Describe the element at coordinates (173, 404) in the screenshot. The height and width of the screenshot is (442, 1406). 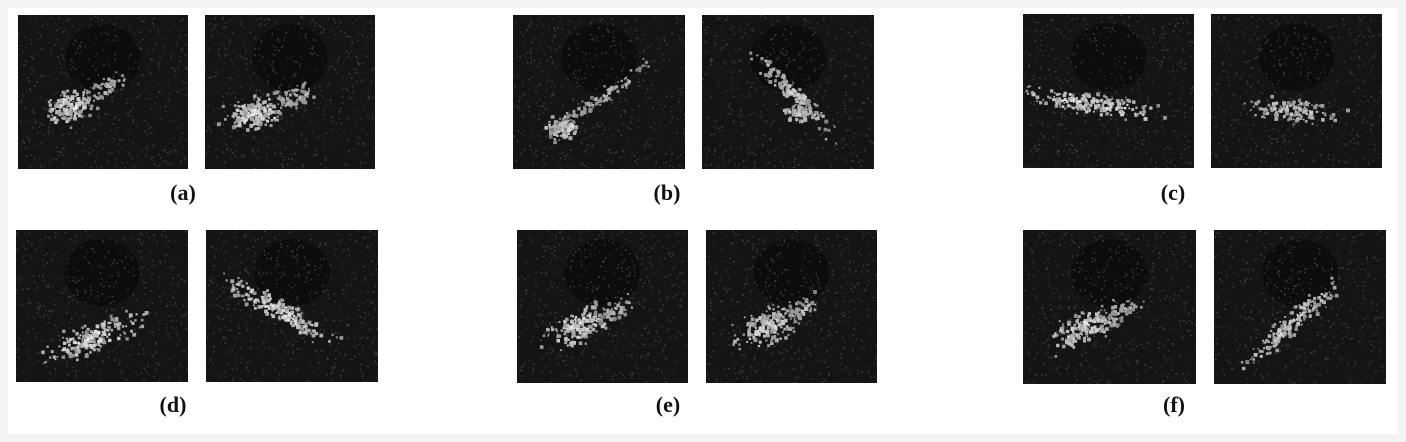
I see `caption-d: (d)` at that location.